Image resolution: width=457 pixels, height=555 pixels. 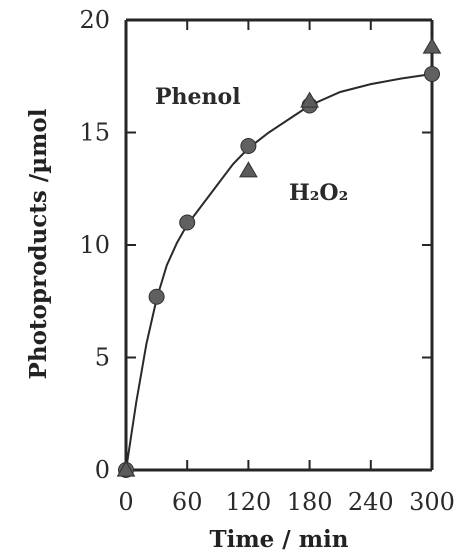 I want to click on x-tick-label-120: 120, so click(x=248, y=502).